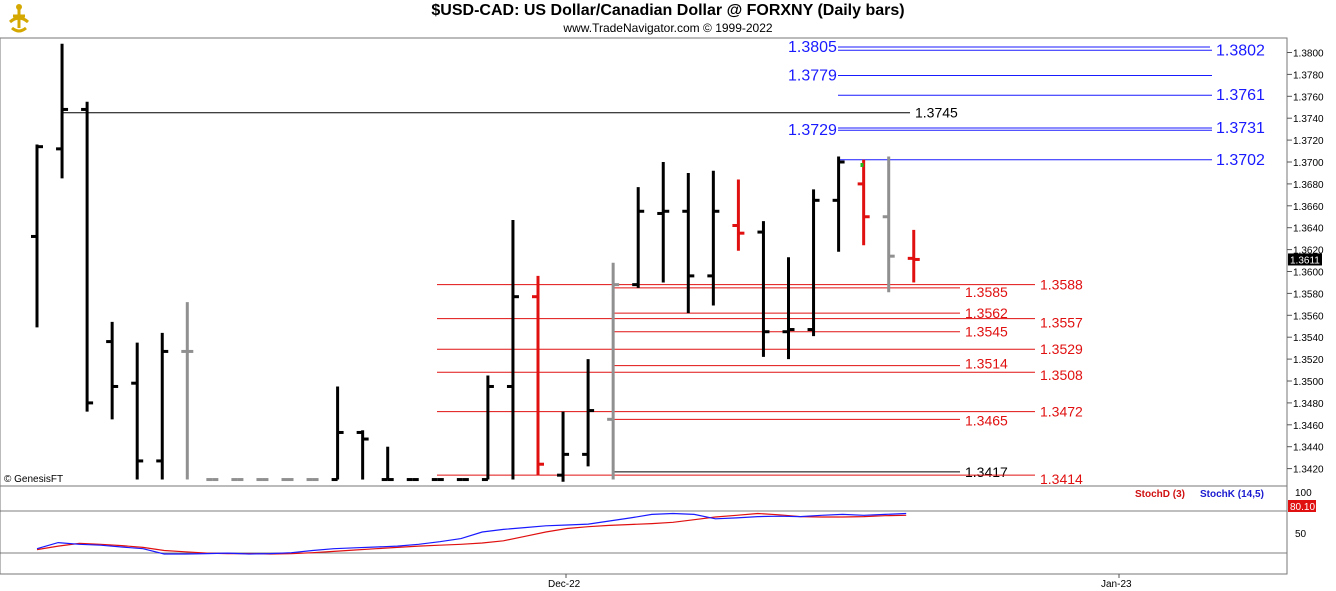  Describe the element at coordinates (1240, 128) in the screenshot. I see `level-label-1.3731: 1.3731` at that location.